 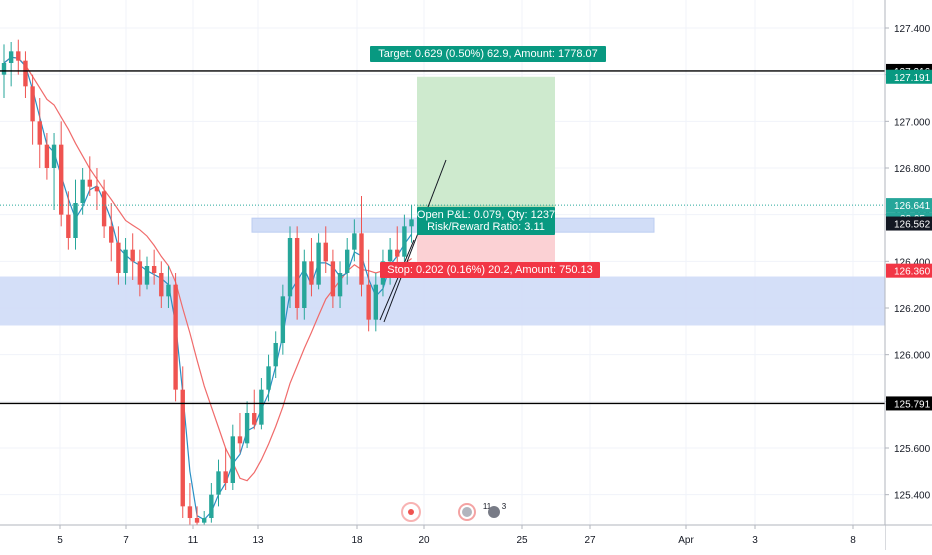 What do you see at coordinates (686, 540) in the screenshot?
I see `time-axis-label: Apr` at bounding box center [686, 540].